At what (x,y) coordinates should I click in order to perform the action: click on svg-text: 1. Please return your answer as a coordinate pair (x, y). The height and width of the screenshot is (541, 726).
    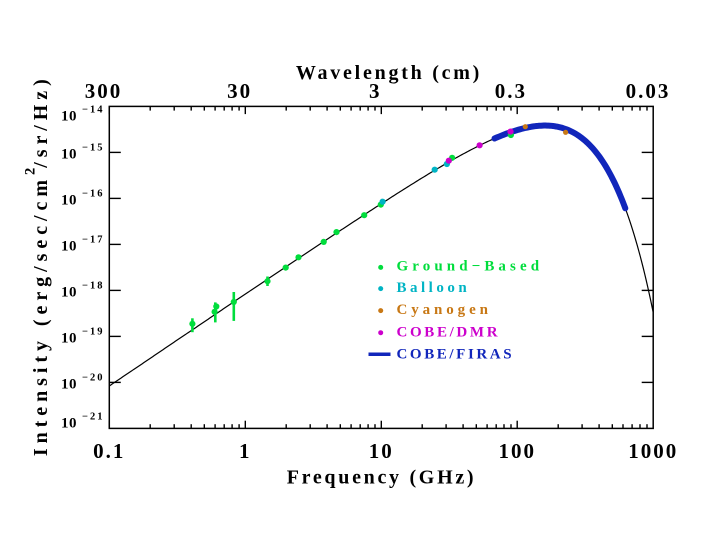
    Looking at the image, I should click on (245, 451).